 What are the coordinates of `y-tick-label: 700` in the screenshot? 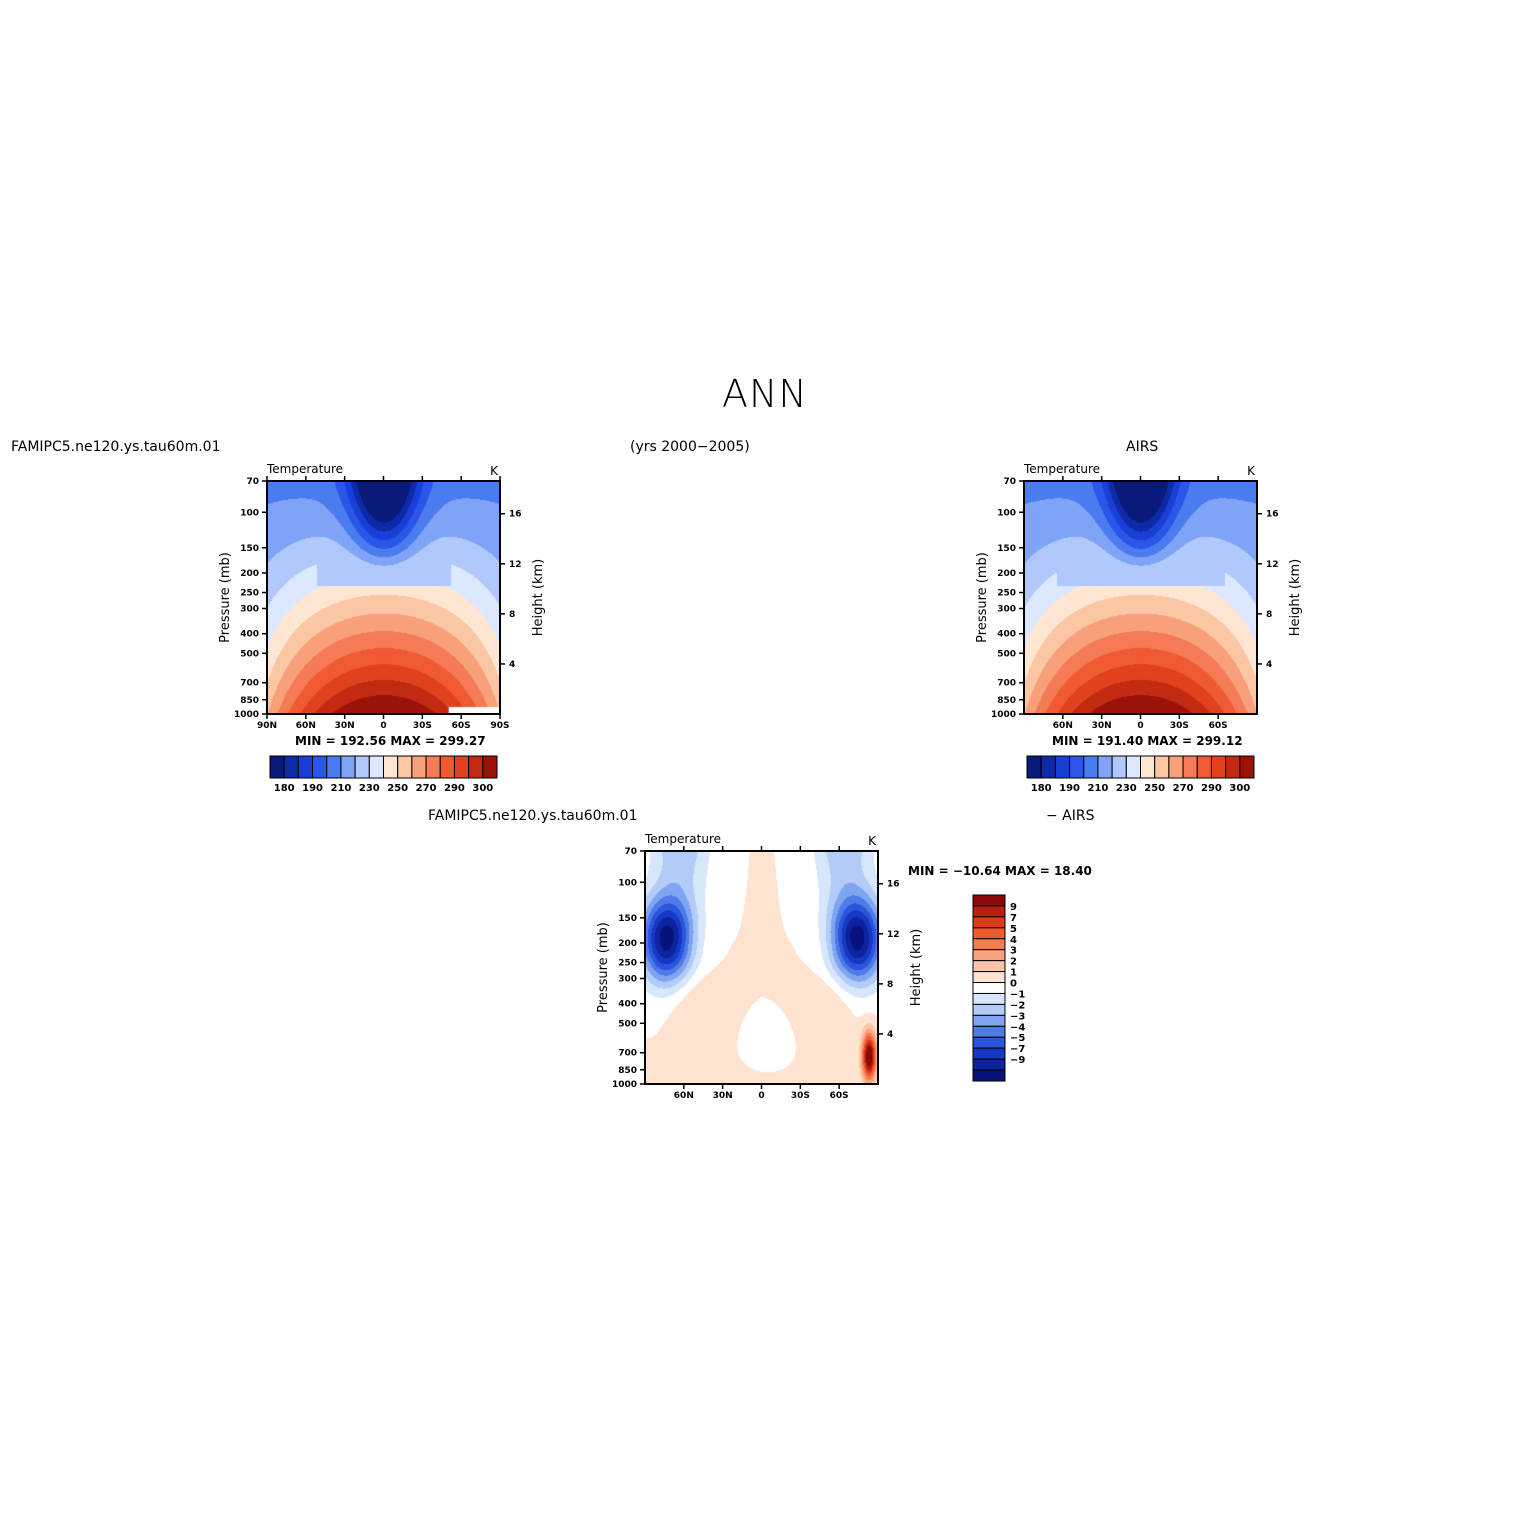 It's located at (627, 1054).